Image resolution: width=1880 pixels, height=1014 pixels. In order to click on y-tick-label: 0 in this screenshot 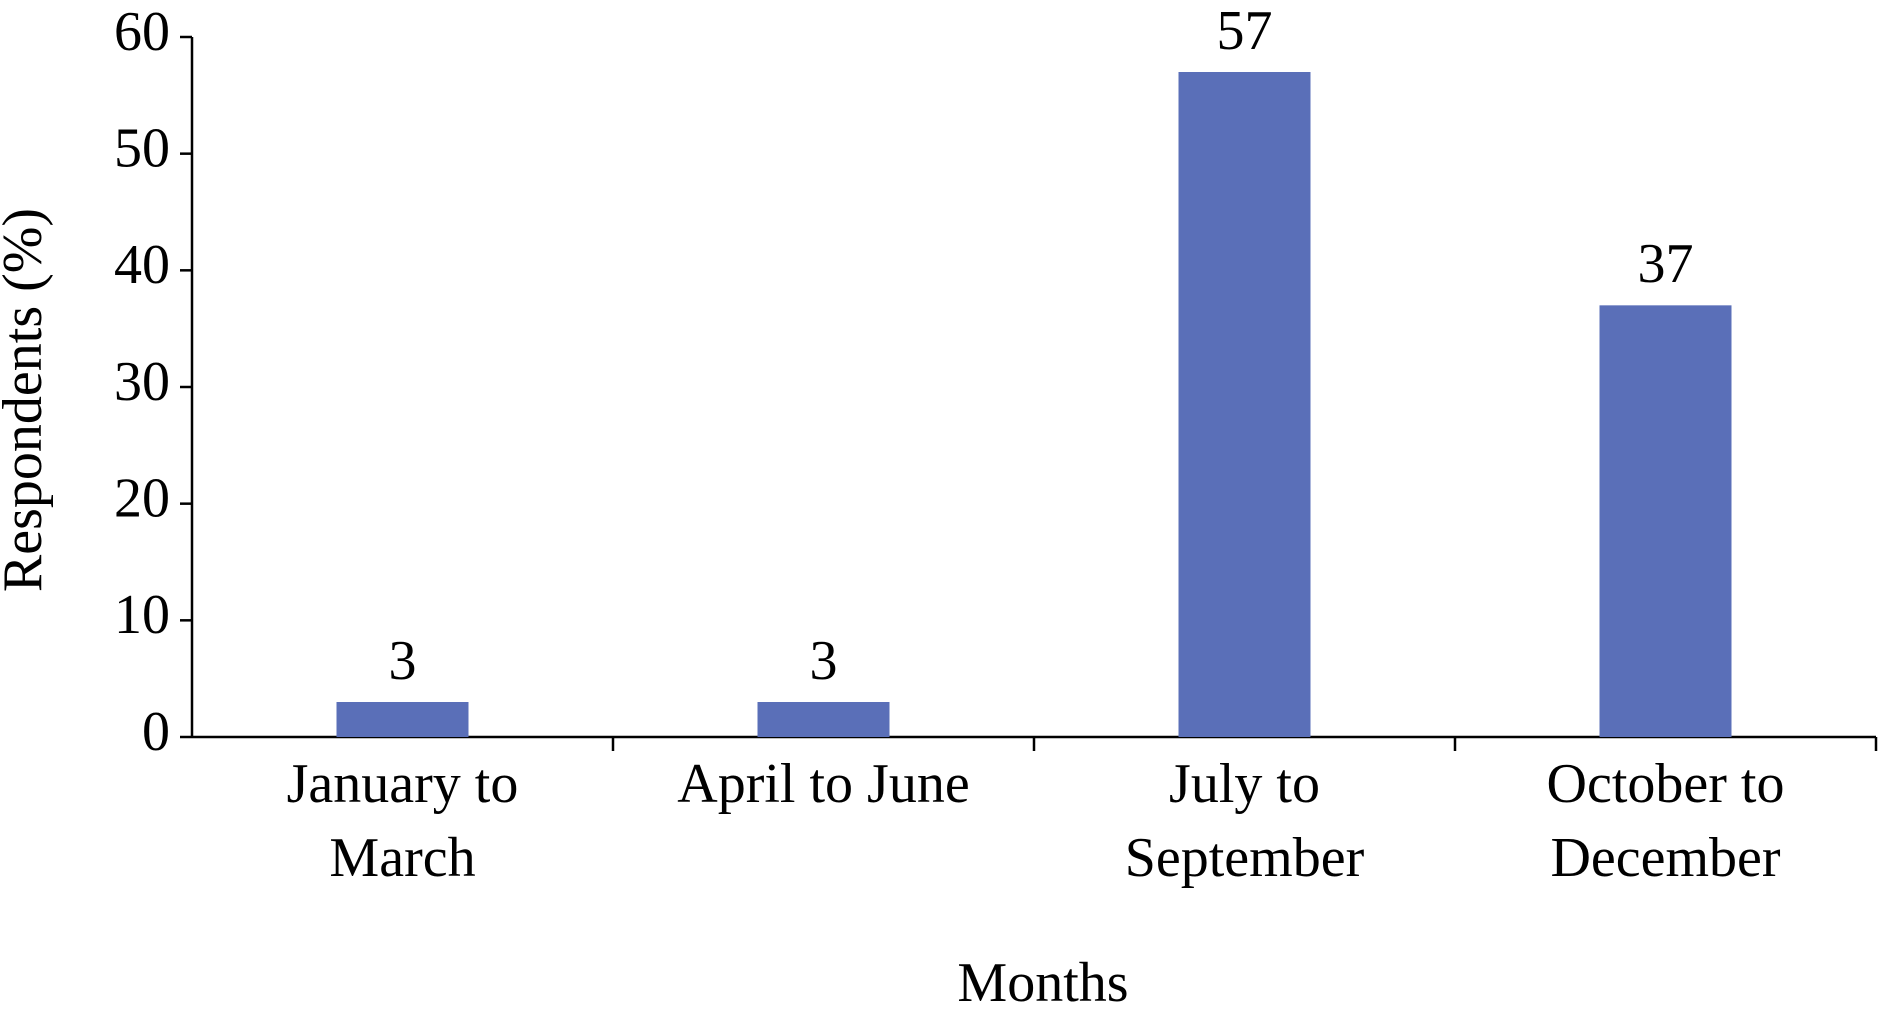, I will do `click(156, 732)`.